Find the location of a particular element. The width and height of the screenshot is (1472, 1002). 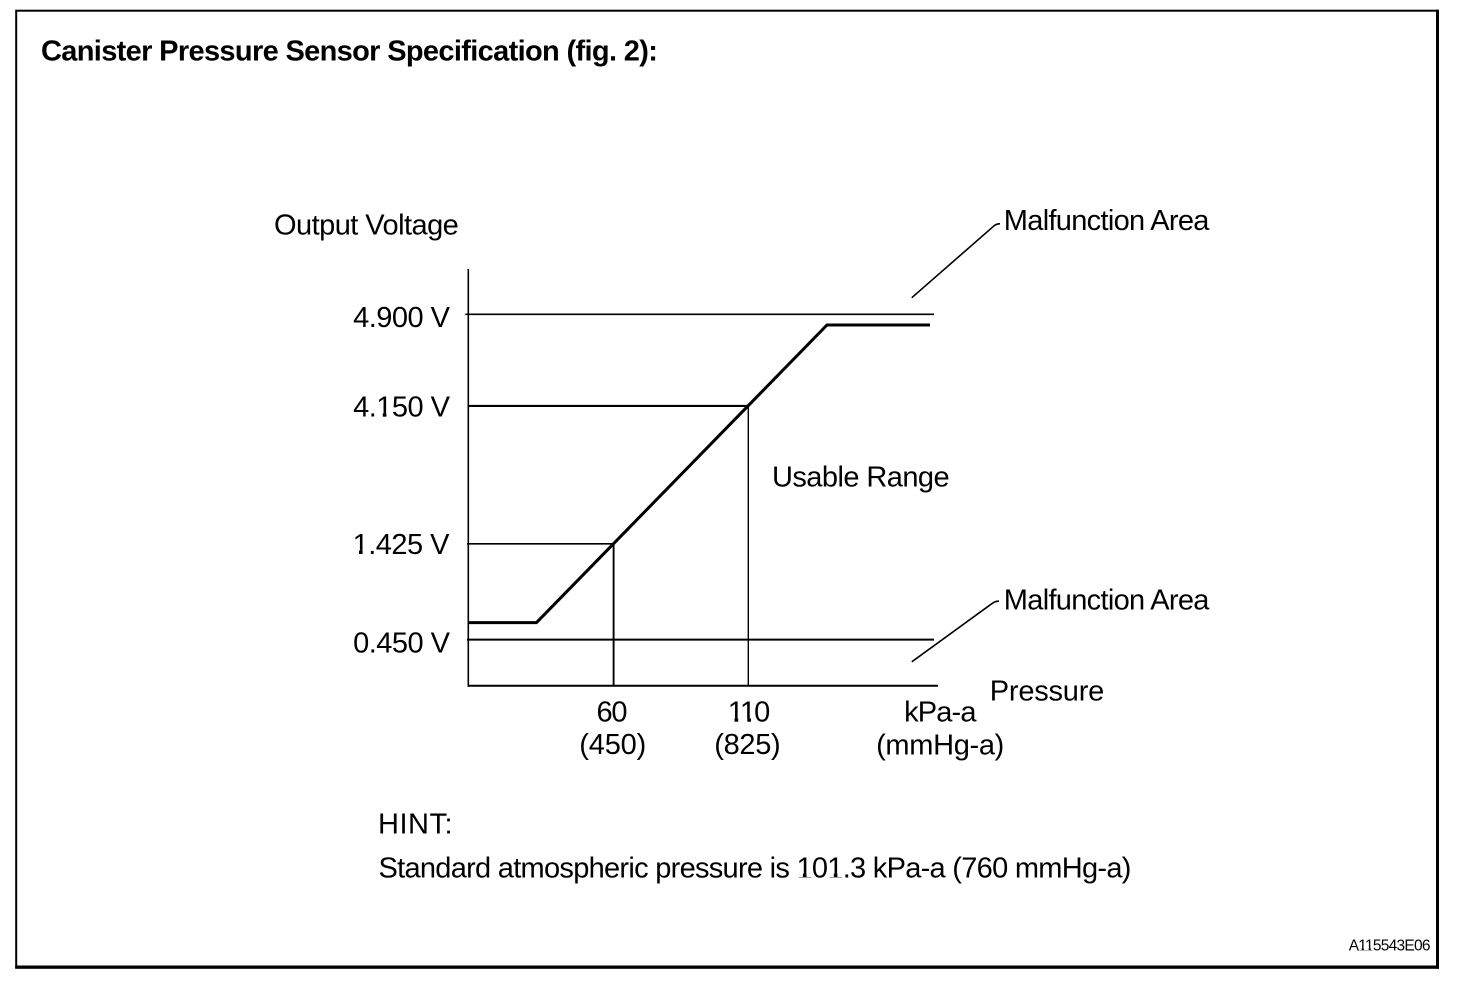

svg-text: A115543E06 is located at coordinates (1390, 945).